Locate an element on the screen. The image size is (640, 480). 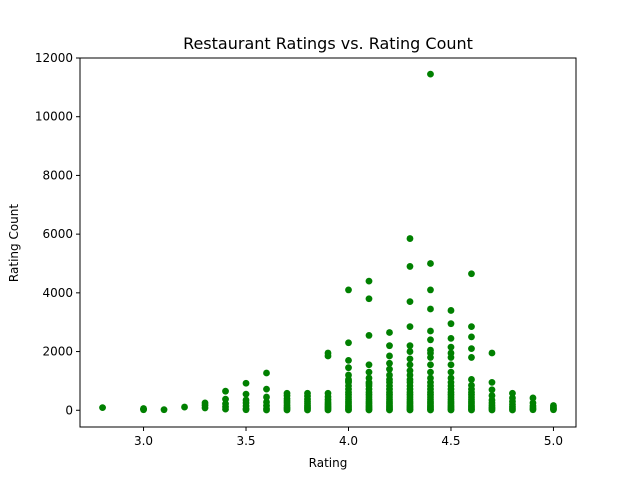
y-tick-label: 2000 is located at coordinates (57, 352).